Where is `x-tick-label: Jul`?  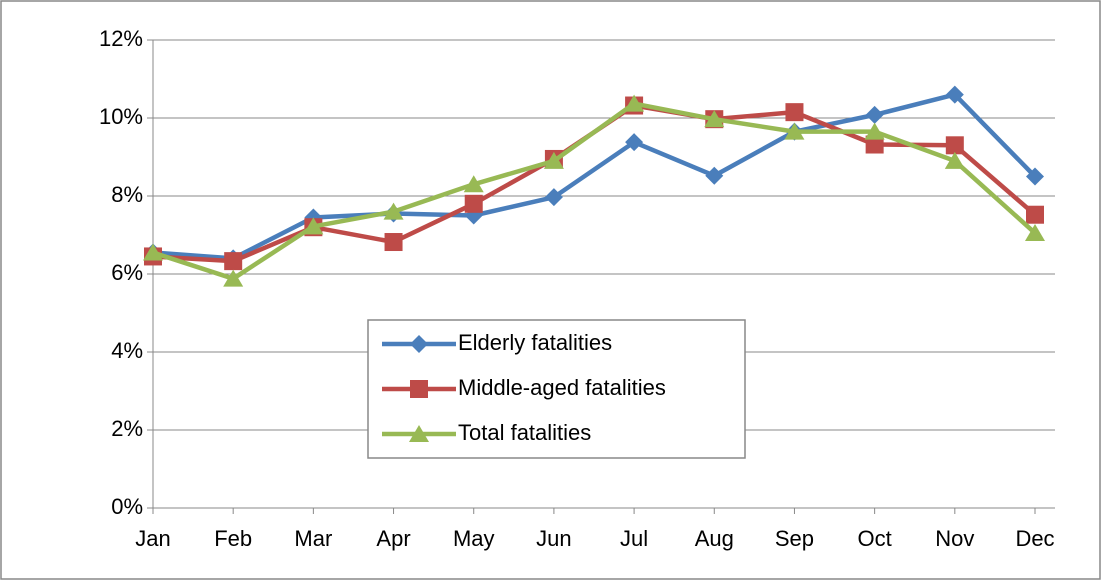 x-tick-label: Jul is located at coordinates (634, 538).